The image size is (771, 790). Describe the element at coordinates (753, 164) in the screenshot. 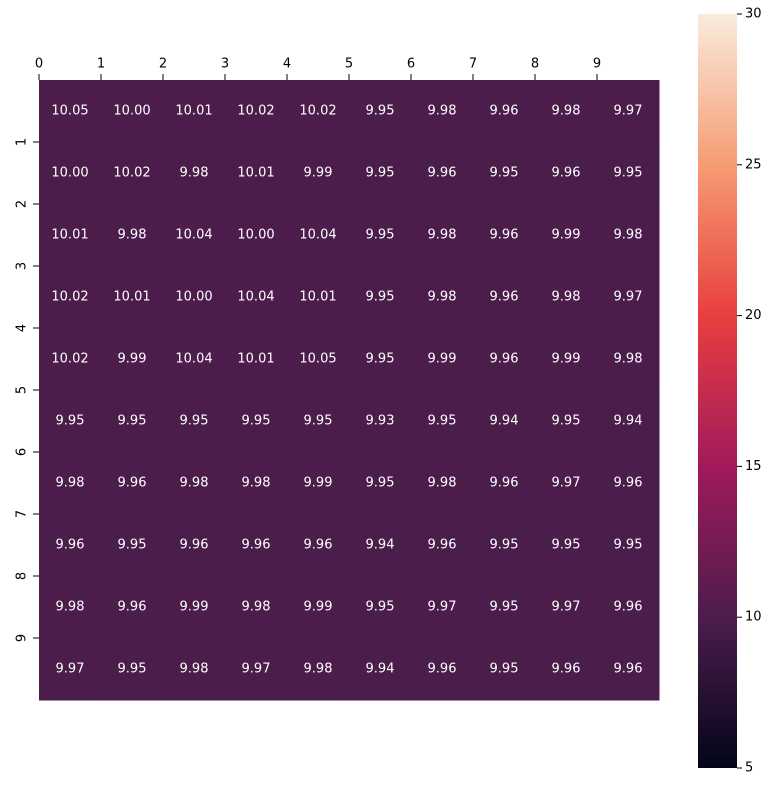

I see `colorbar-tick-label: 25` at that location.